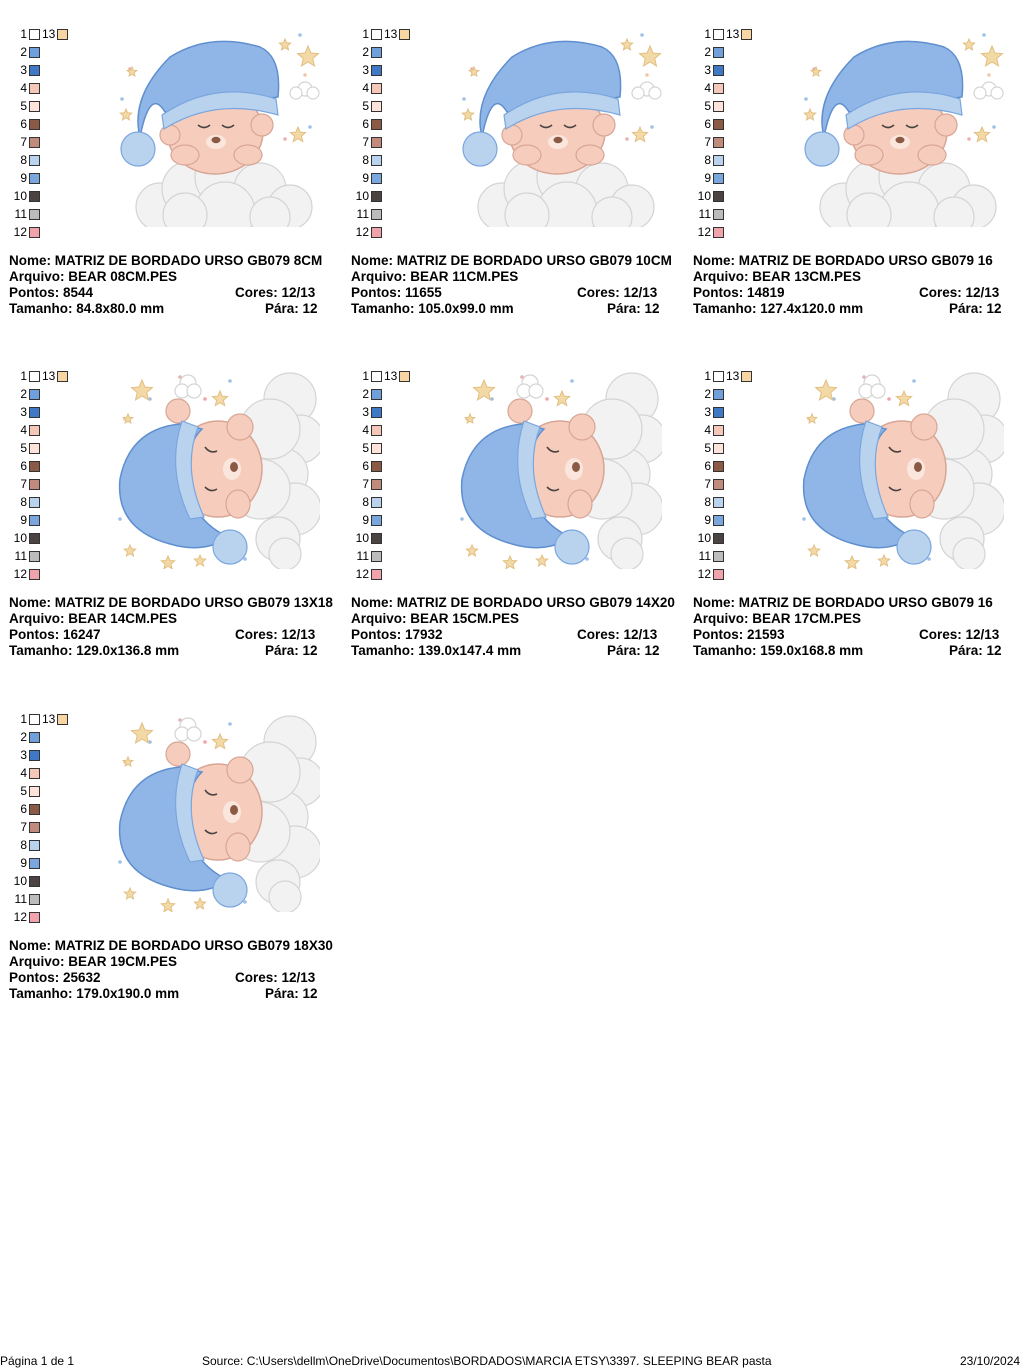  Describe the element at coordinates (219, 138) in the screenshot. I see `sleeping-bear-embroidery-image` at that location.